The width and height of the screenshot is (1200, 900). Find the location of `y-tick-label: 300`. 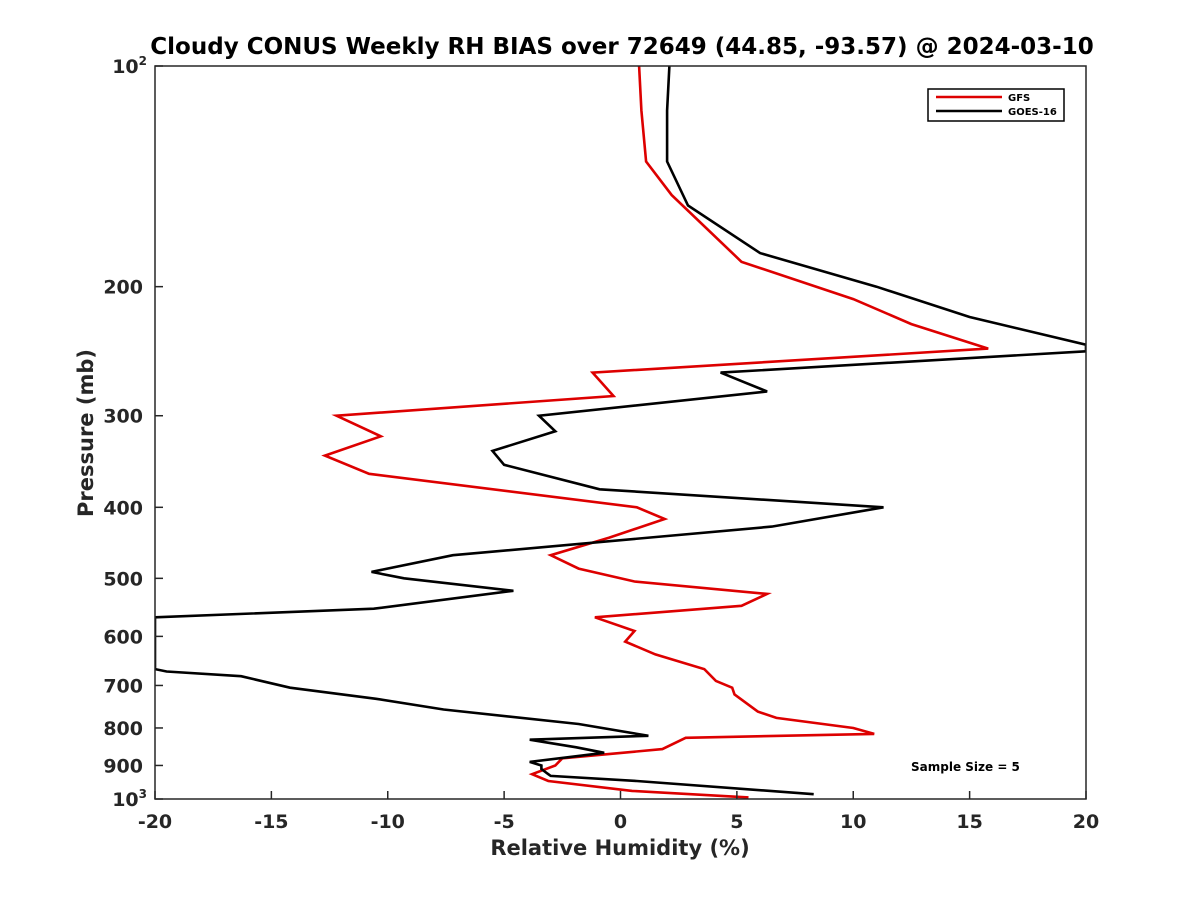

y-tick-label: 300 is located at coordinates (123, 417).